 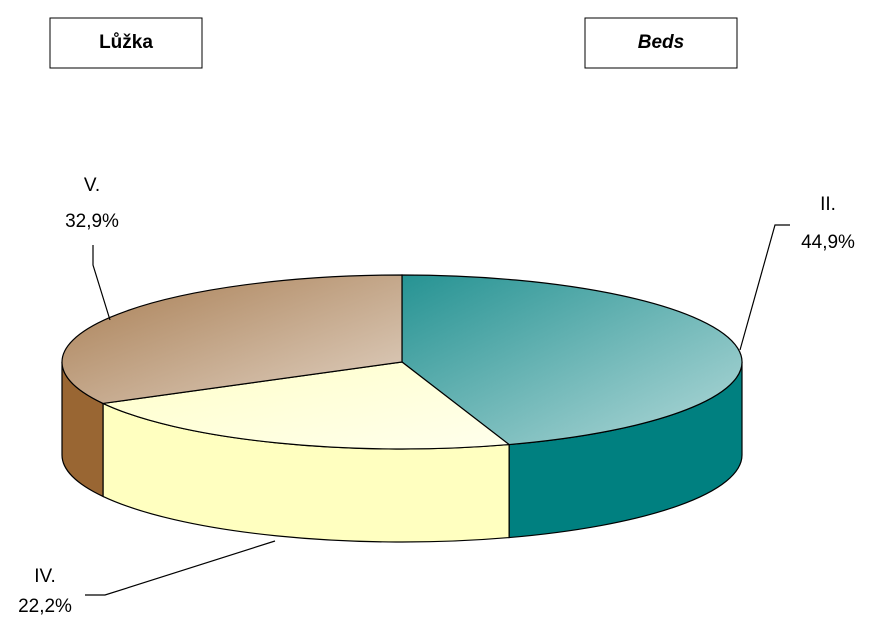 What do you see at coordinates (45, 606) in the screenshot?
I see `data-label: 22,2%` at bounding box center [45, 606].